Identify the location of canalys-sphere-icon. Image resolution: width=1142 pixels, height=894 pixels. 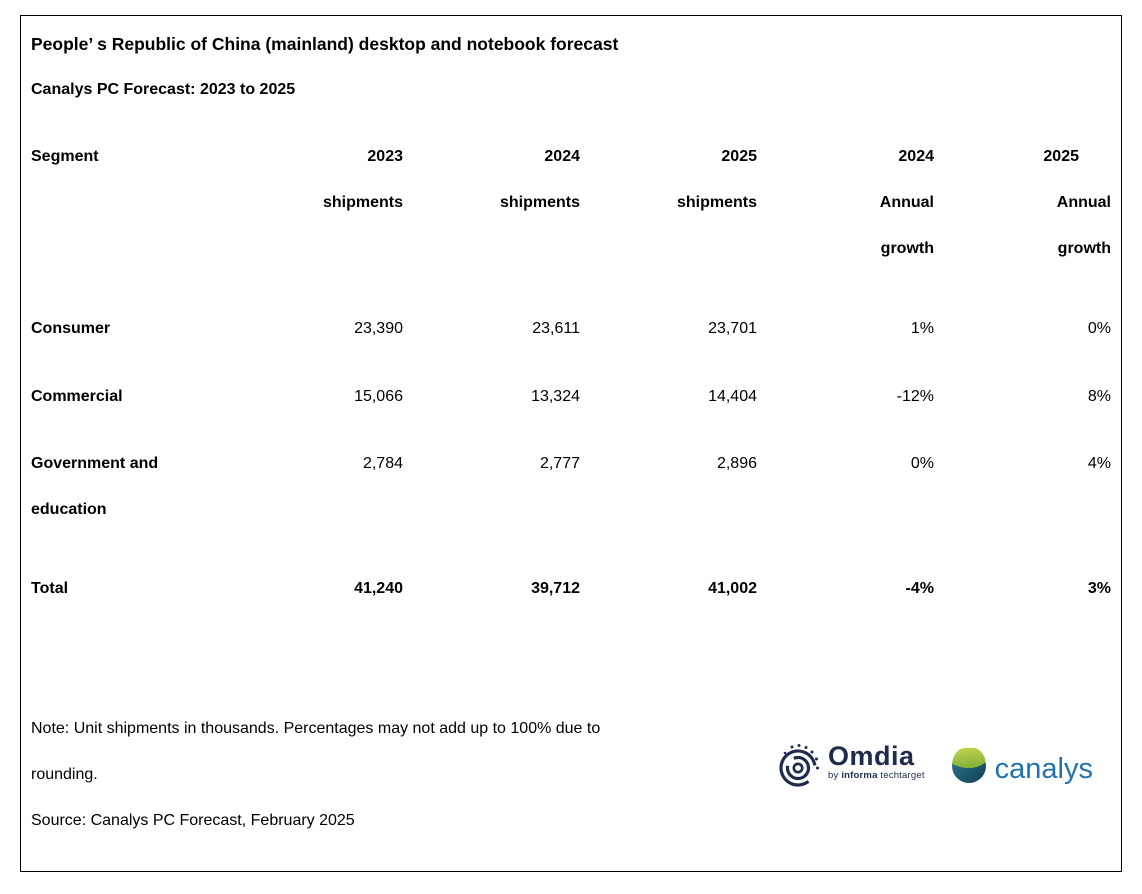
(969, 767).